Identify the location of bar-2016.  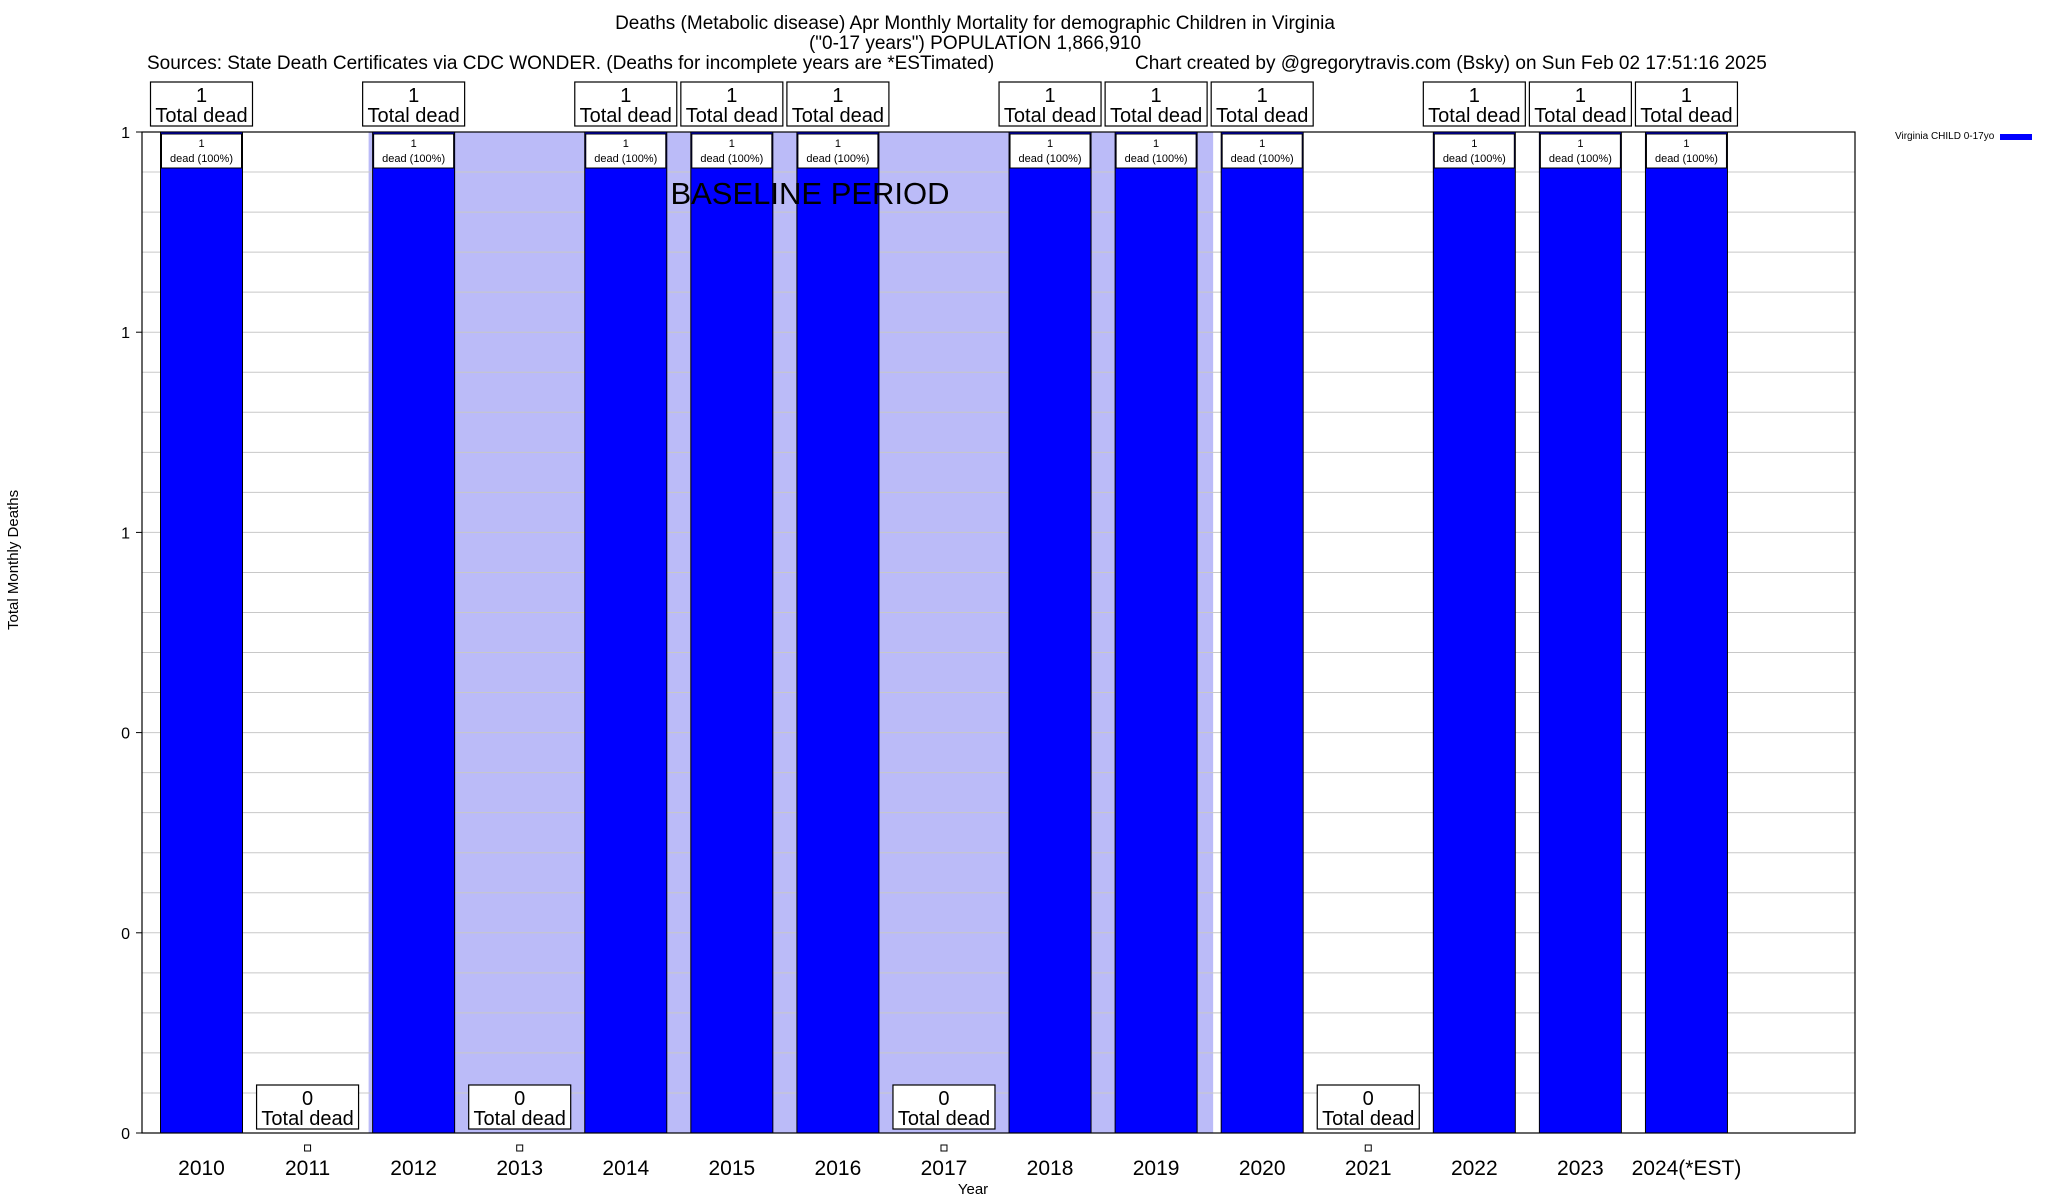
(838, 632).